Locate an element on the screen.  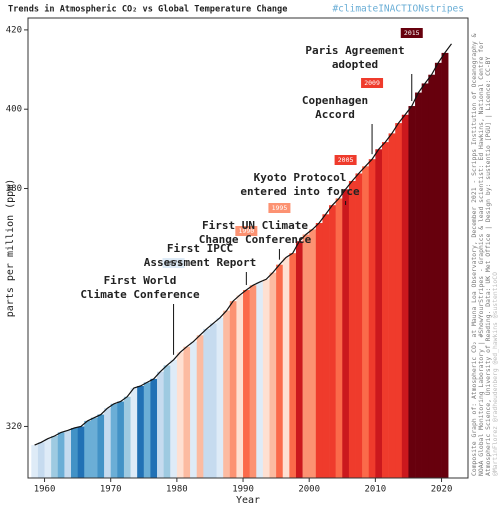
chart-subtitle: #climateINACTIONstripes is located at coordinates (398, 9).